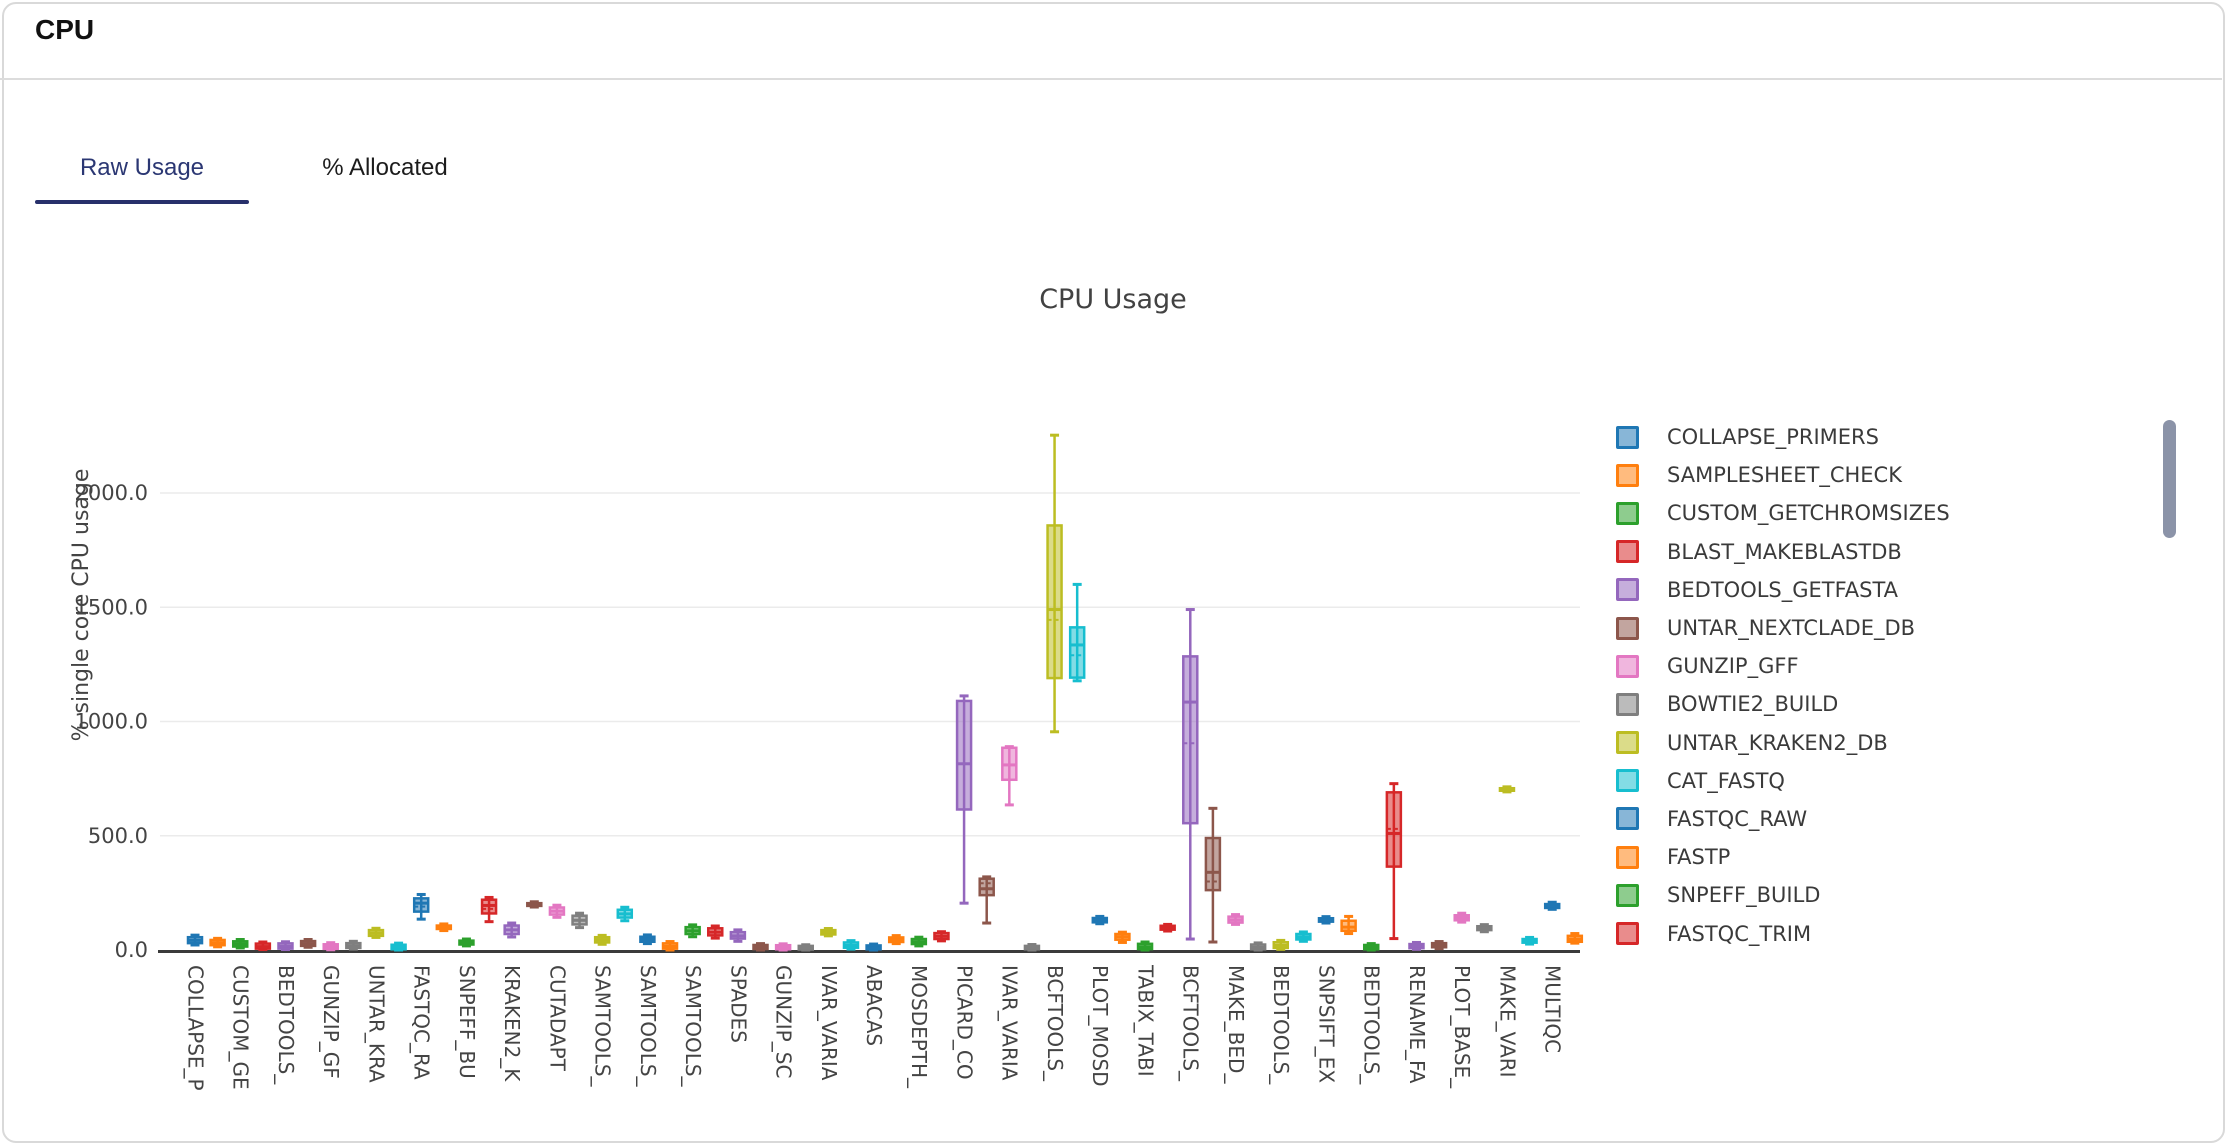 This screenshot has height=1146, width=2226. Describe the element at coordinates (1783, 590) in the screenshot. I see `legend-item: BEDTOOLS_GETFASTA` at that location.